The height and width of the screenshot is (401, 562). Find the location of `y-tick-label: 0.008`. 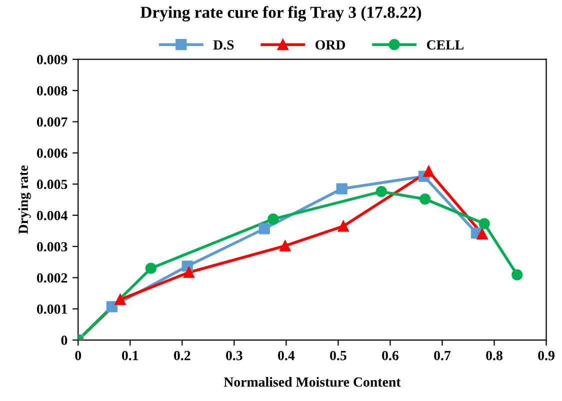

y-tick-label: 0.008 is located at coordinates (52, 91).